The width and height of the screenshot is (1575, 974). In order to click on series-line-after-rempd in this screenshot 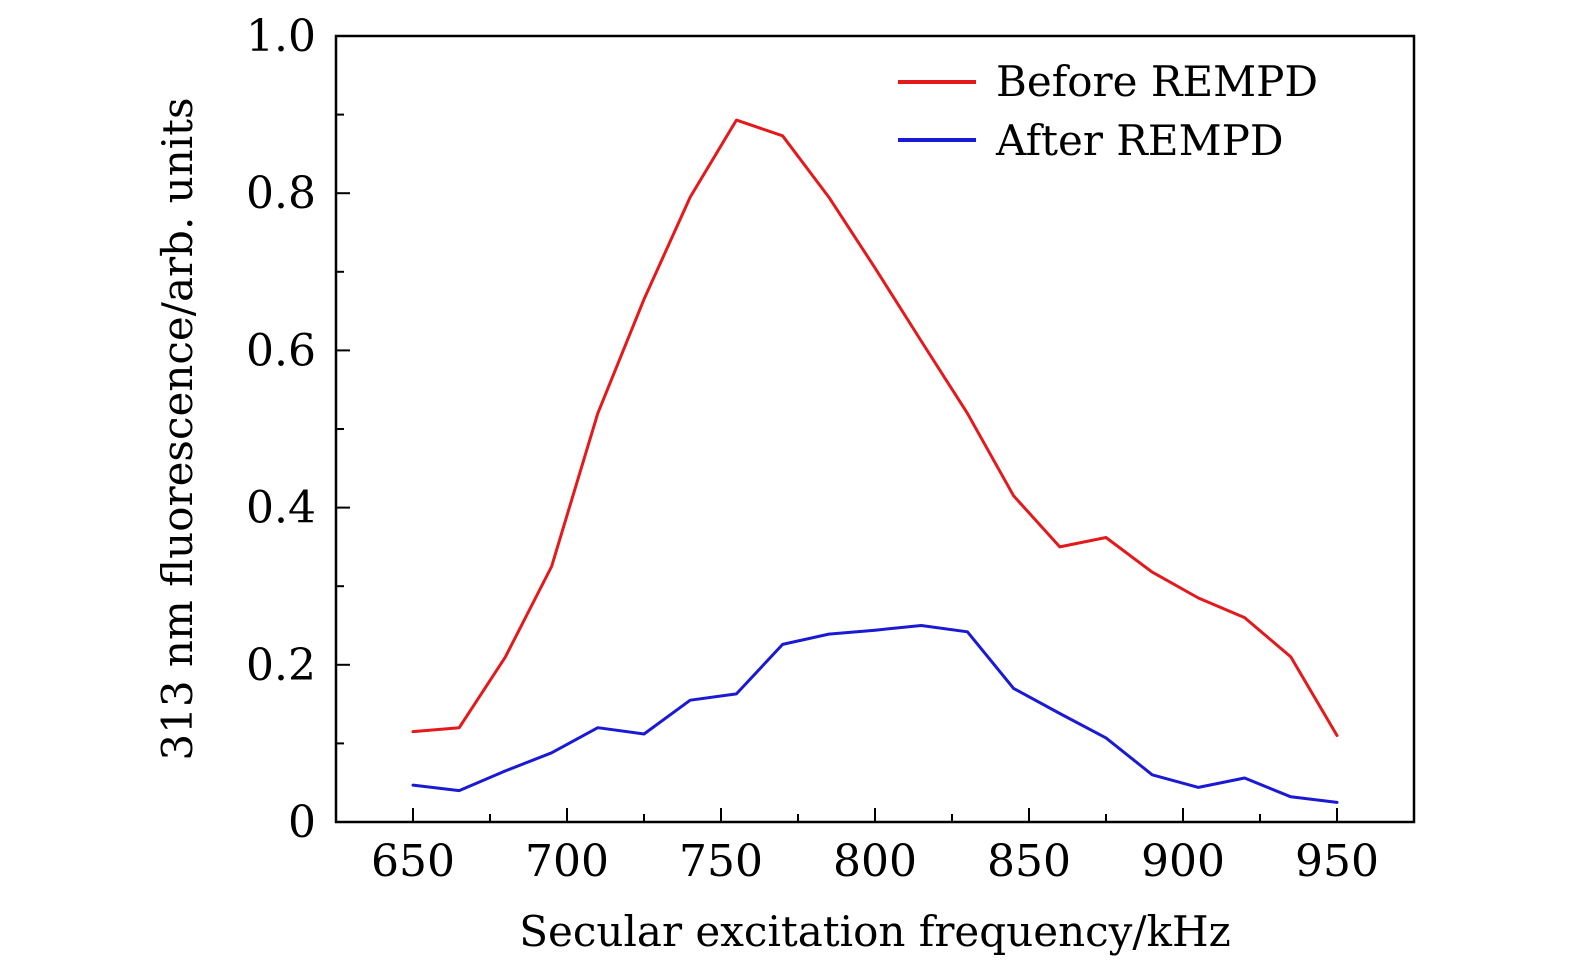, I will do `click(875, 714)`.